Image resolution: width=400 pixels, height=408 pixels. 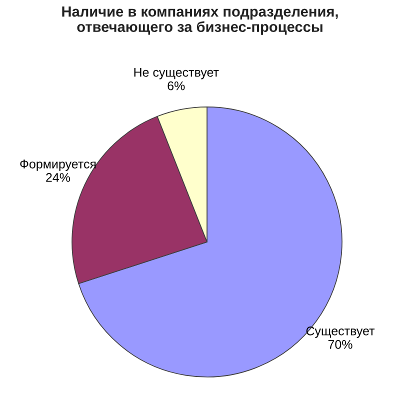 I want to click on data-label: 6%, so click(x=176, y=85).